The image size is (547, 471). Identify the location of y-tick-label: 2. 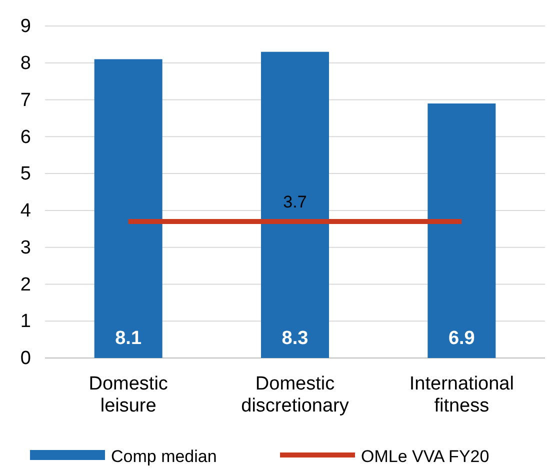
(25, 285).